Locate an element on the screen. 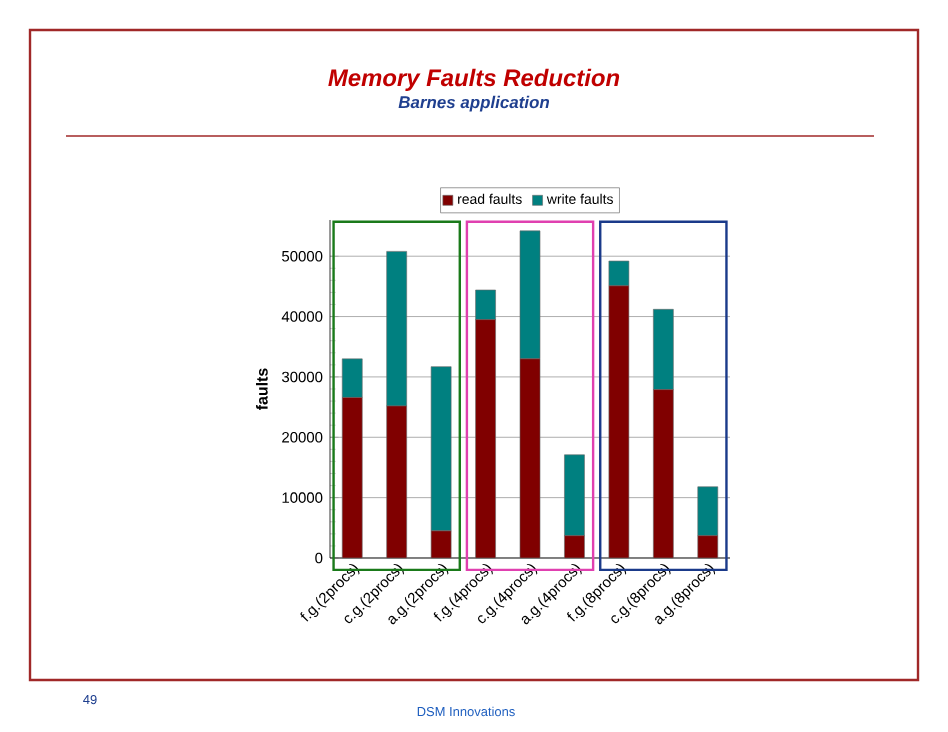 The image size is (948, 732). chart-subtitle: Barnes application is located at coordinates (474, 103).